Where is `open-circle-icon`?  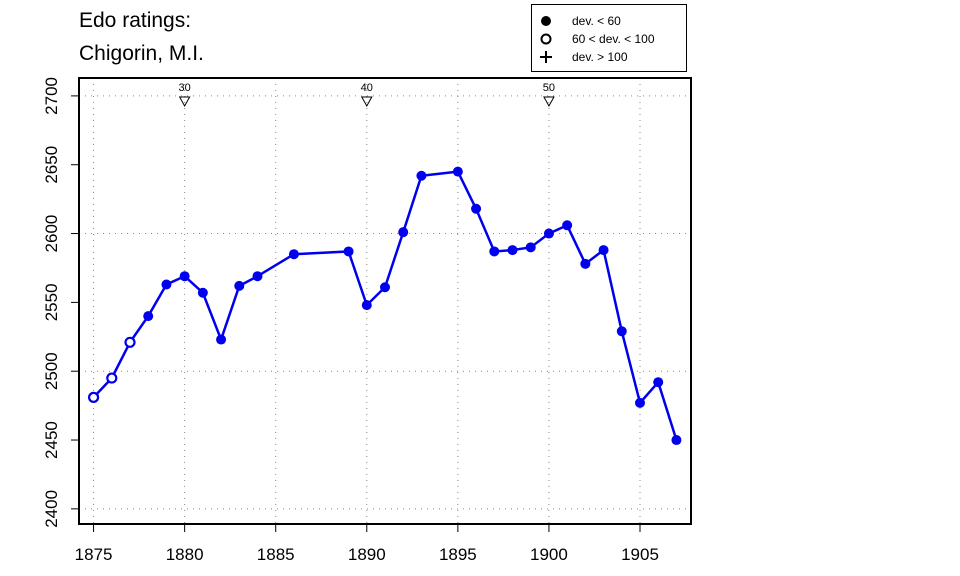 open-circle-icon is located at coordinates (546, 39).